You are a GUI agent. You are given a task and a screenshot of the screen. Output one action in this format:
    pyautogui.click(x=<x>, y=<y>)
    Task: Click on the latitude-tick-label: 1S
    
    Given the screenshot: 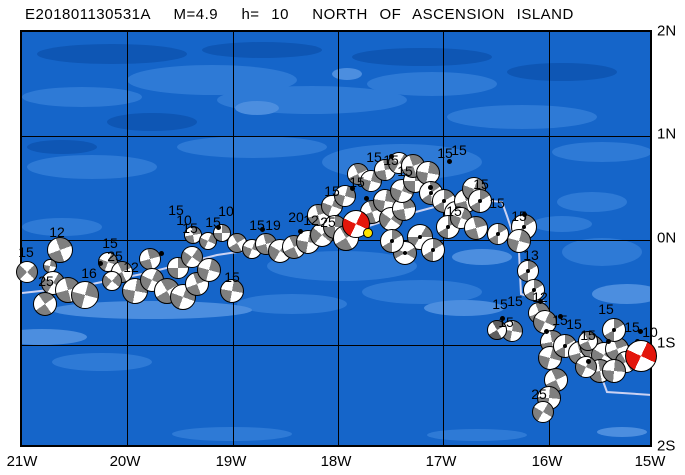 What is the action you would take?
    pyautogui.click(x=666, y=343)
    